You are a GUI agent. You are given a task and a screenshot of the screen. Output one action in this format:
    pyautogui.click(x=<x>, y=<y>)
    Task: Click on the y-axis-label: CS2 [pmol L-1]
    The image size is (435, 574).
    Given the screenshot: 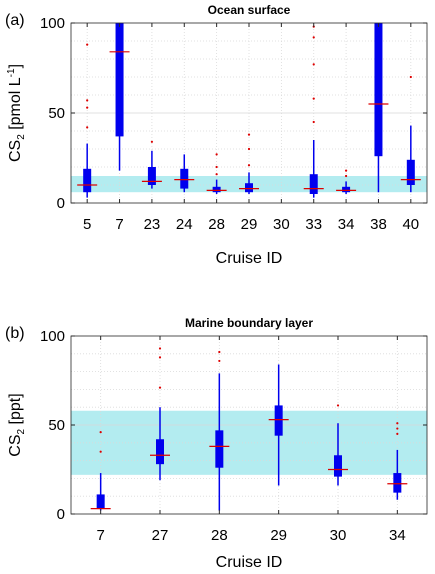 What is the action you would take?
    pyautogui.click(x=16, y=113)
    